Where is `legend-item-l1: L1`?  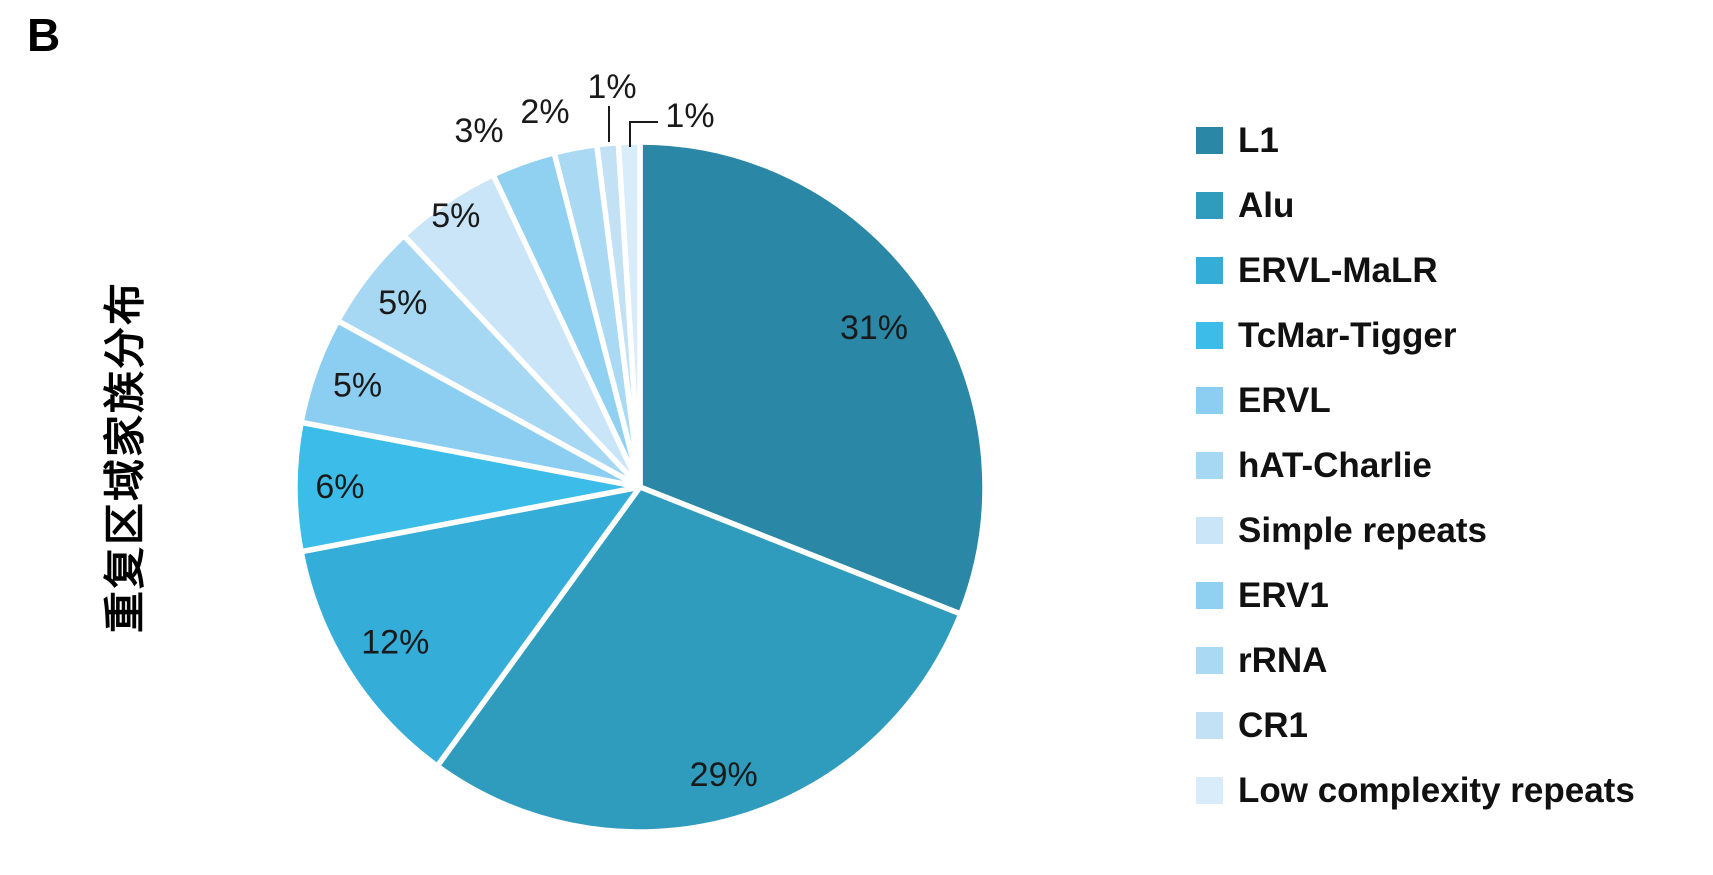
legend-item-l1: L1 is located at coordinates (1415, 140).